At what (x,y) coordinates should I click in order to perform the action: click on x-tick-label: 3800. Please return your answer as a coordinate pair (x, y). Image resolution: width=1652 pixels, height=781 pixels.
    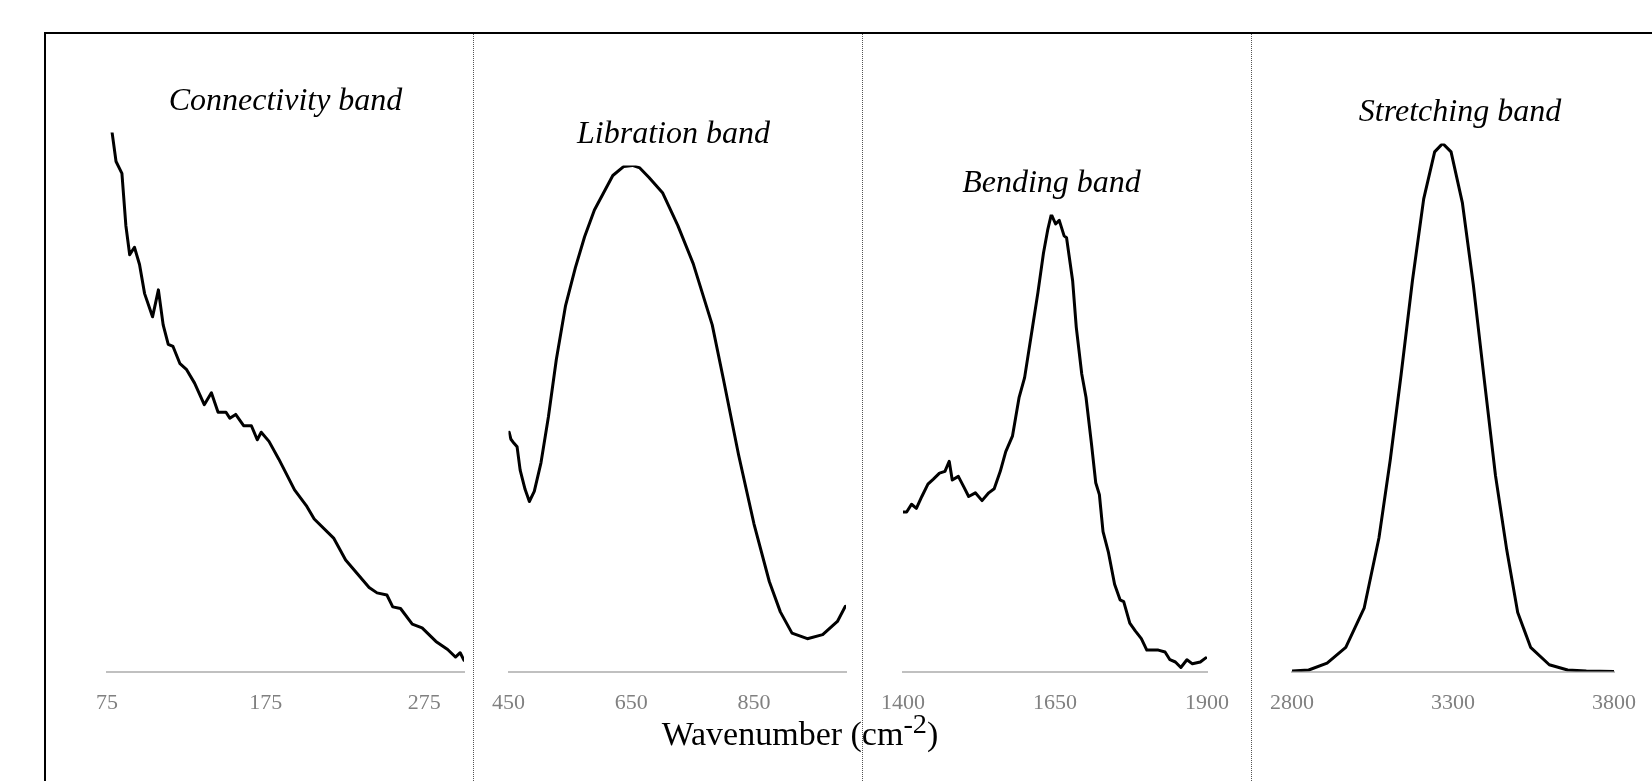
    Looking at the image, I should click on (1614, 701).